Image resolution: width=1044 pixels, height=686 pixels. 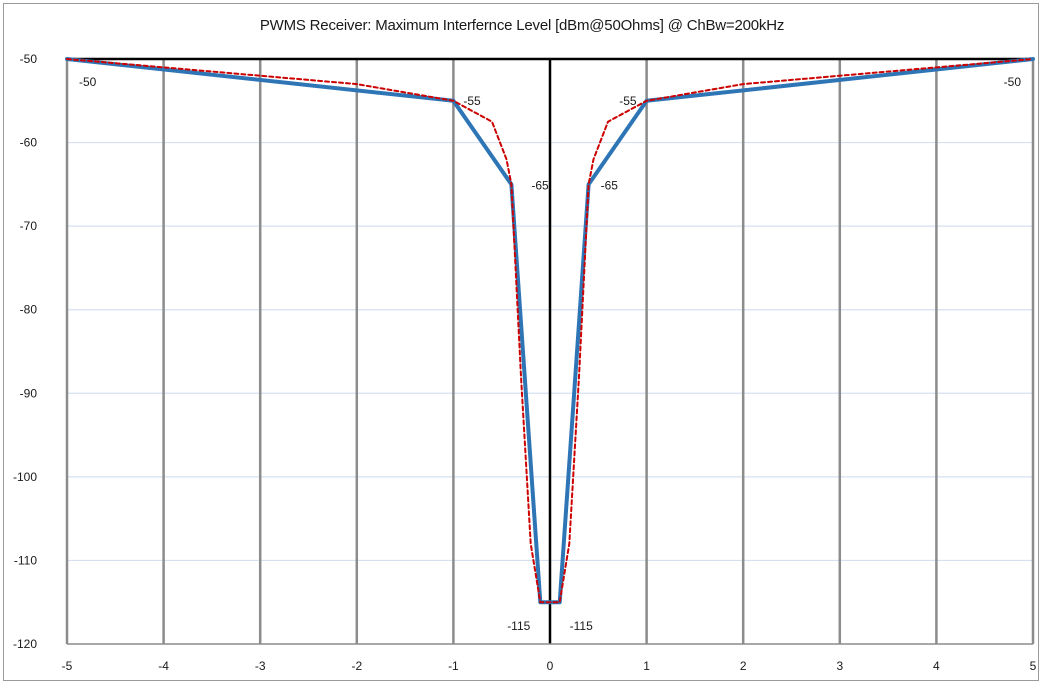 I want to click on x-tick-label: -1, so click(x=453, y=666).